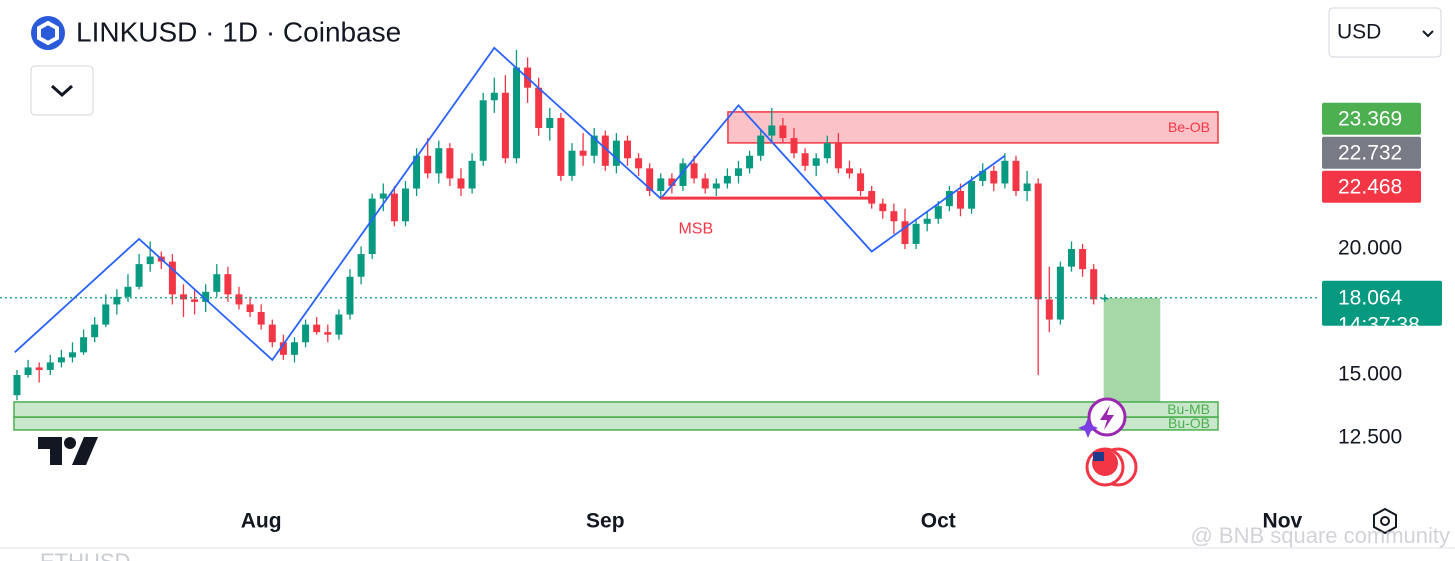 The image size is (1455, 561). What do you see at coordinates (1371, 152) in the screenshot?
I see `price-badge` at bounding box center [1371, 152].